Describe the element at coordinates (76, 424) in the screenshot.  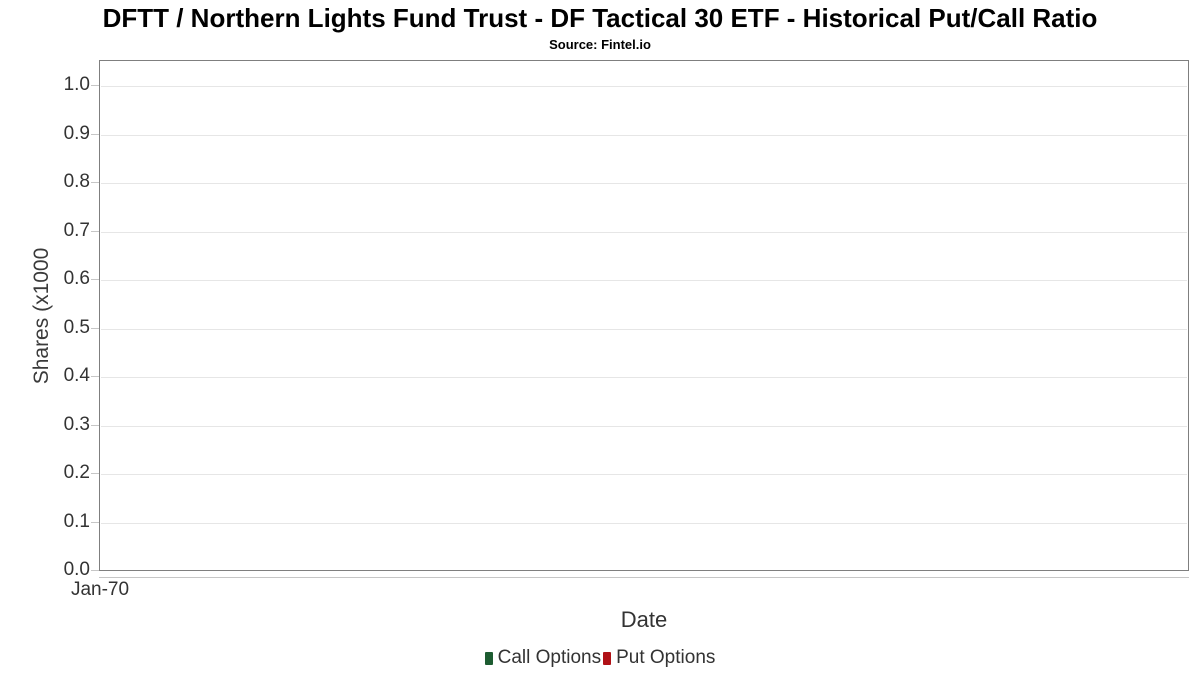
I see `y-tick-label: 0.3` at that location.